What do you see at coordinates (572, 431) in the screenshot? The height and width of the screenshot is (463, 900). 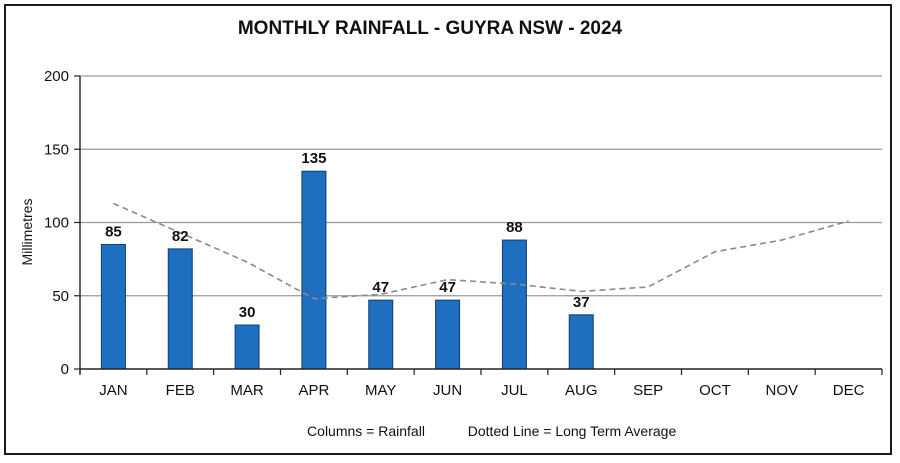 I see `legend-line-text: Dotted Line = Long Term Average` at bounding box center [572, 431].